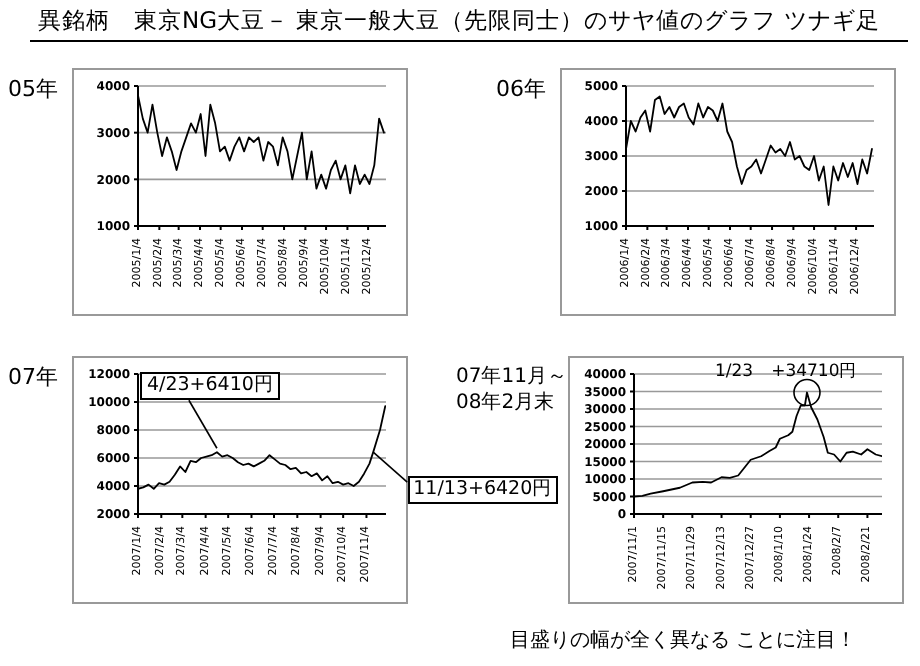 This screenshot has width=920, height=666. I want to click on annotation: 4/23+6410円, so click(210, 386).